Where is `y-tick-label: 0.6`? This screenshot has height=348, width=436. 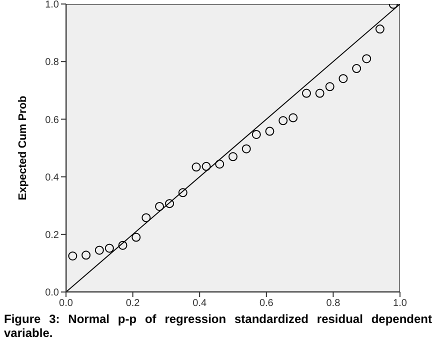 y-tick-label: 0.6 is located at coordinates (52, 120).